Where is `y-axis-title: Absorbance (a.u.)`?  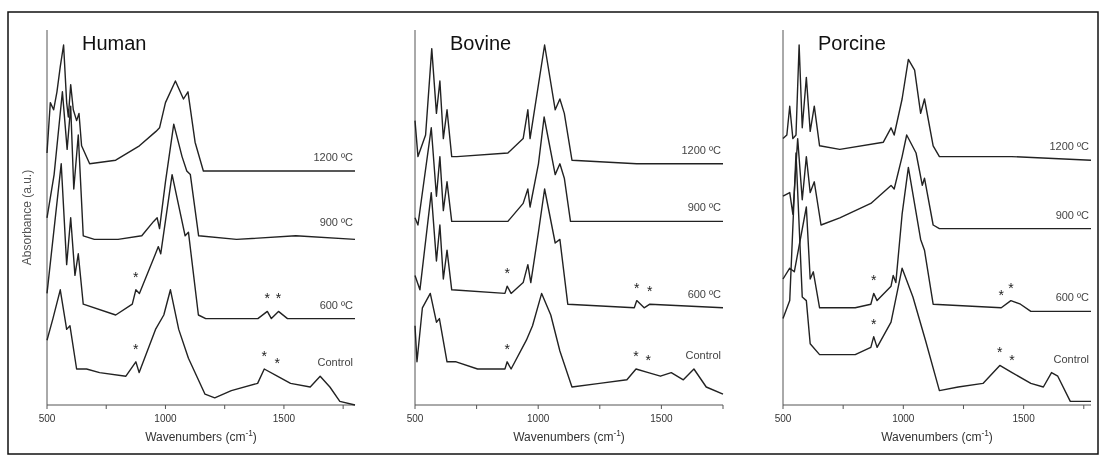
y-axis-title: Absorbance (a.u.) is located at coordinates (27, 217).